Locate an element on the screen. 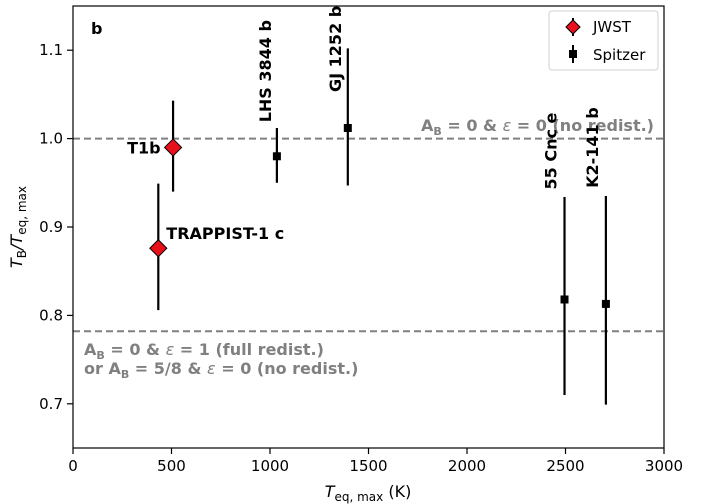 Image resolution: width=704 pixels, height=504 pixels. x-axis-label: Teq, max (K) is located at coordinates (368, 493).